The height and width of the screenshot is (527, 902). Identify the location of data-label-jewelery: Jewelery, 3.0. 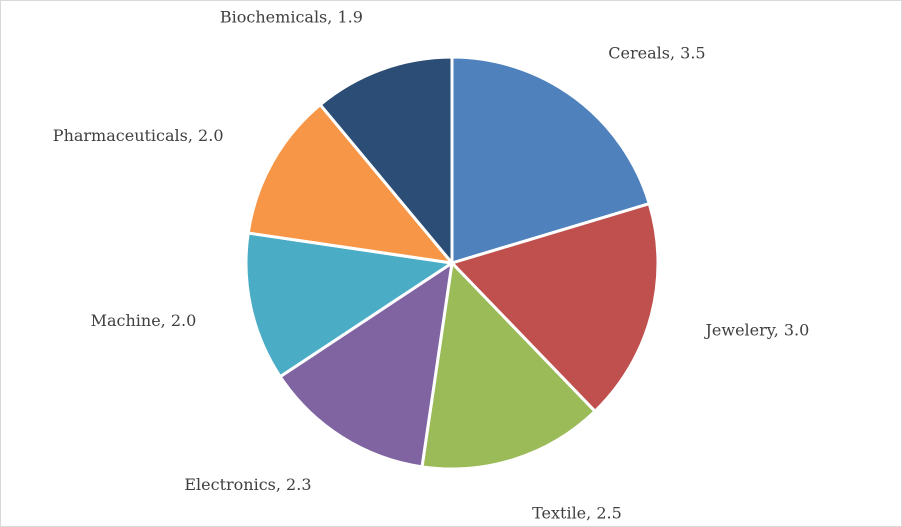
(757, 329).